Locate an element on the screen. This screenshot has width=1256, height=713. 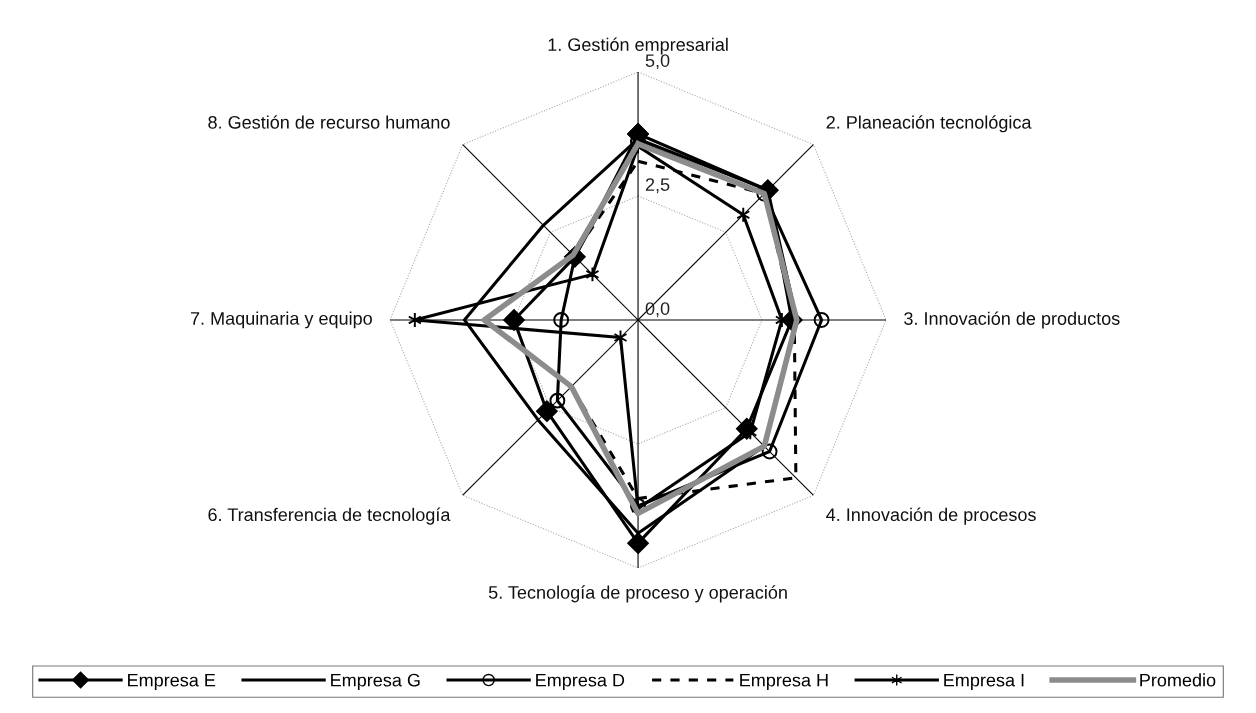
legend-label: Empresa E is located at coordinates (172, 682).